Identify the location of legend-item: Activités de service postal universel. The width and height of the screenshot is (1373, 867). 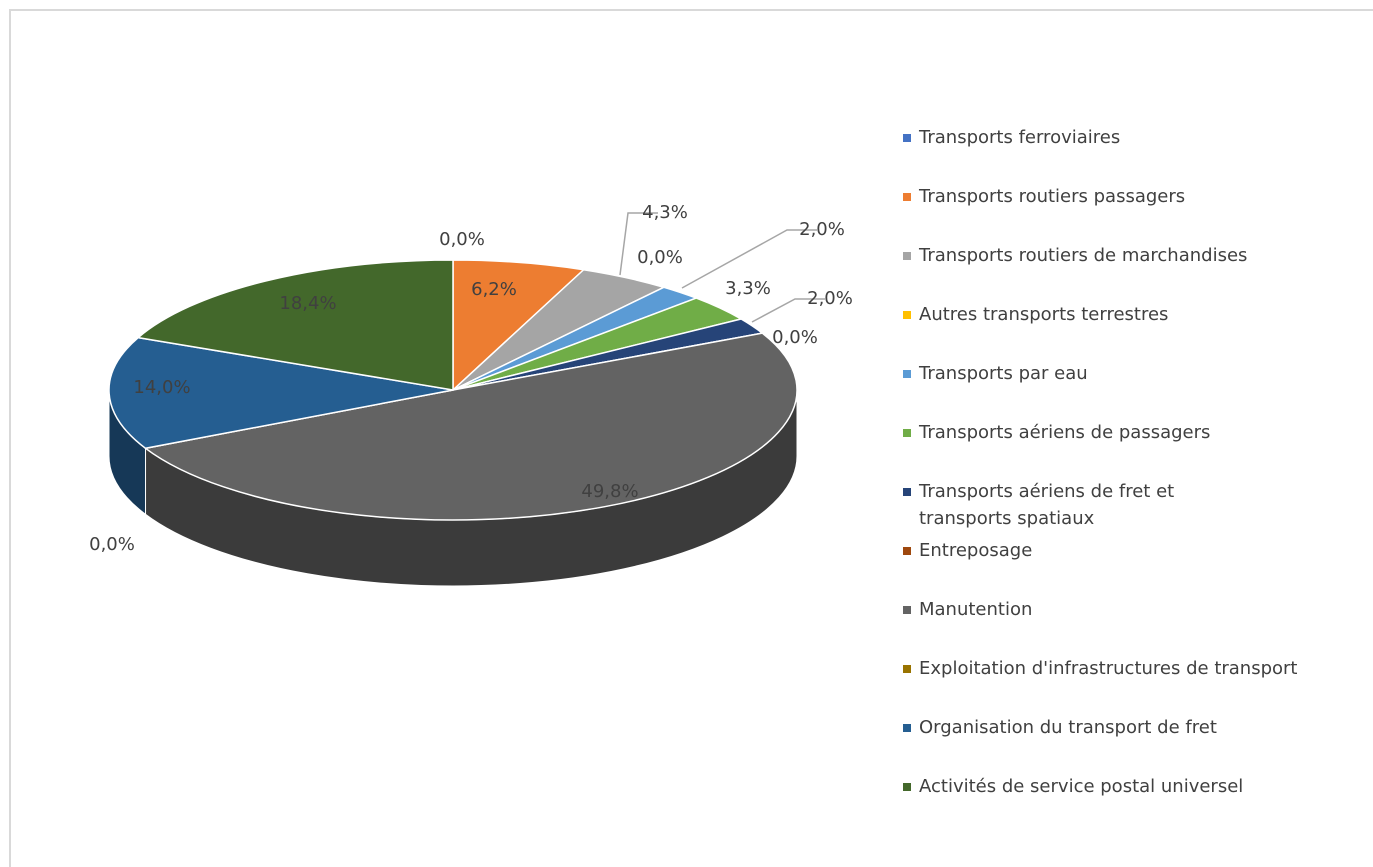
(1129, 786).